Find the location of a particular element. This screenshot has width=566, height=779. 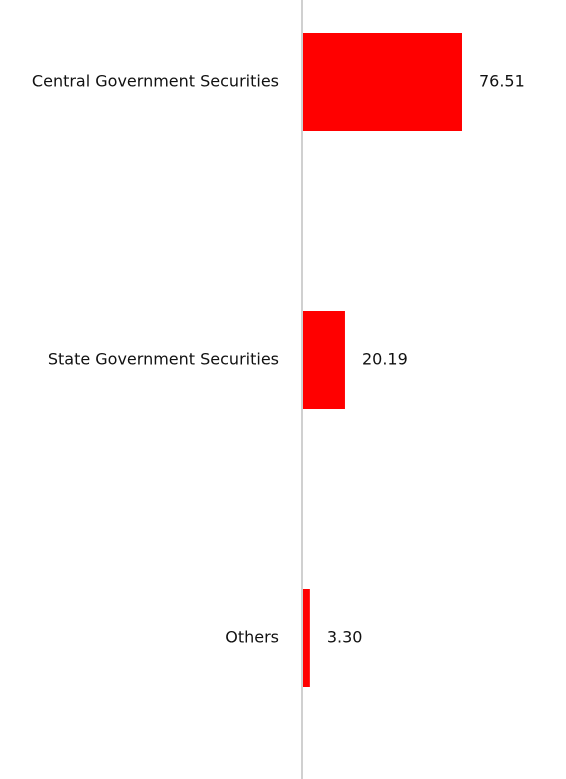

category-label: Others is located at coordinates (252, 637).